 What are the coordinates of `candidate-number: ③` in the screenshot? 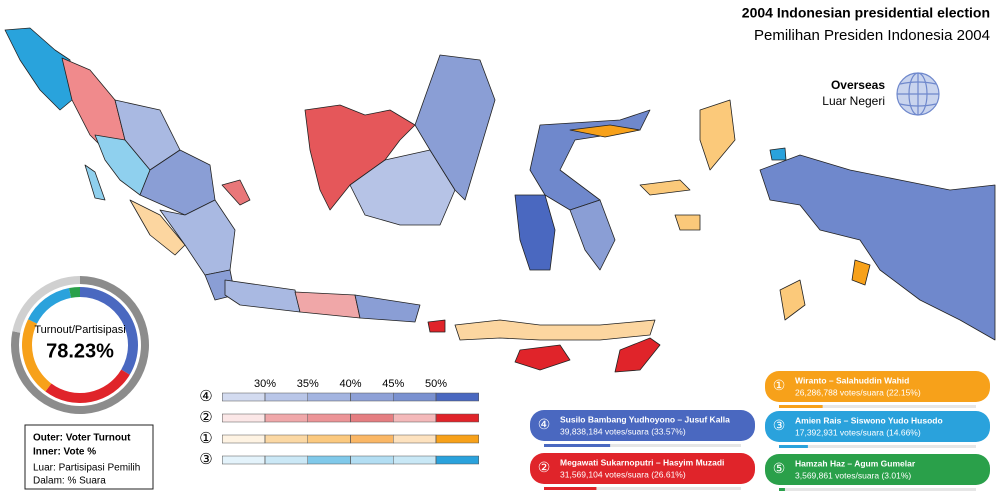 It's located at (779, 425).